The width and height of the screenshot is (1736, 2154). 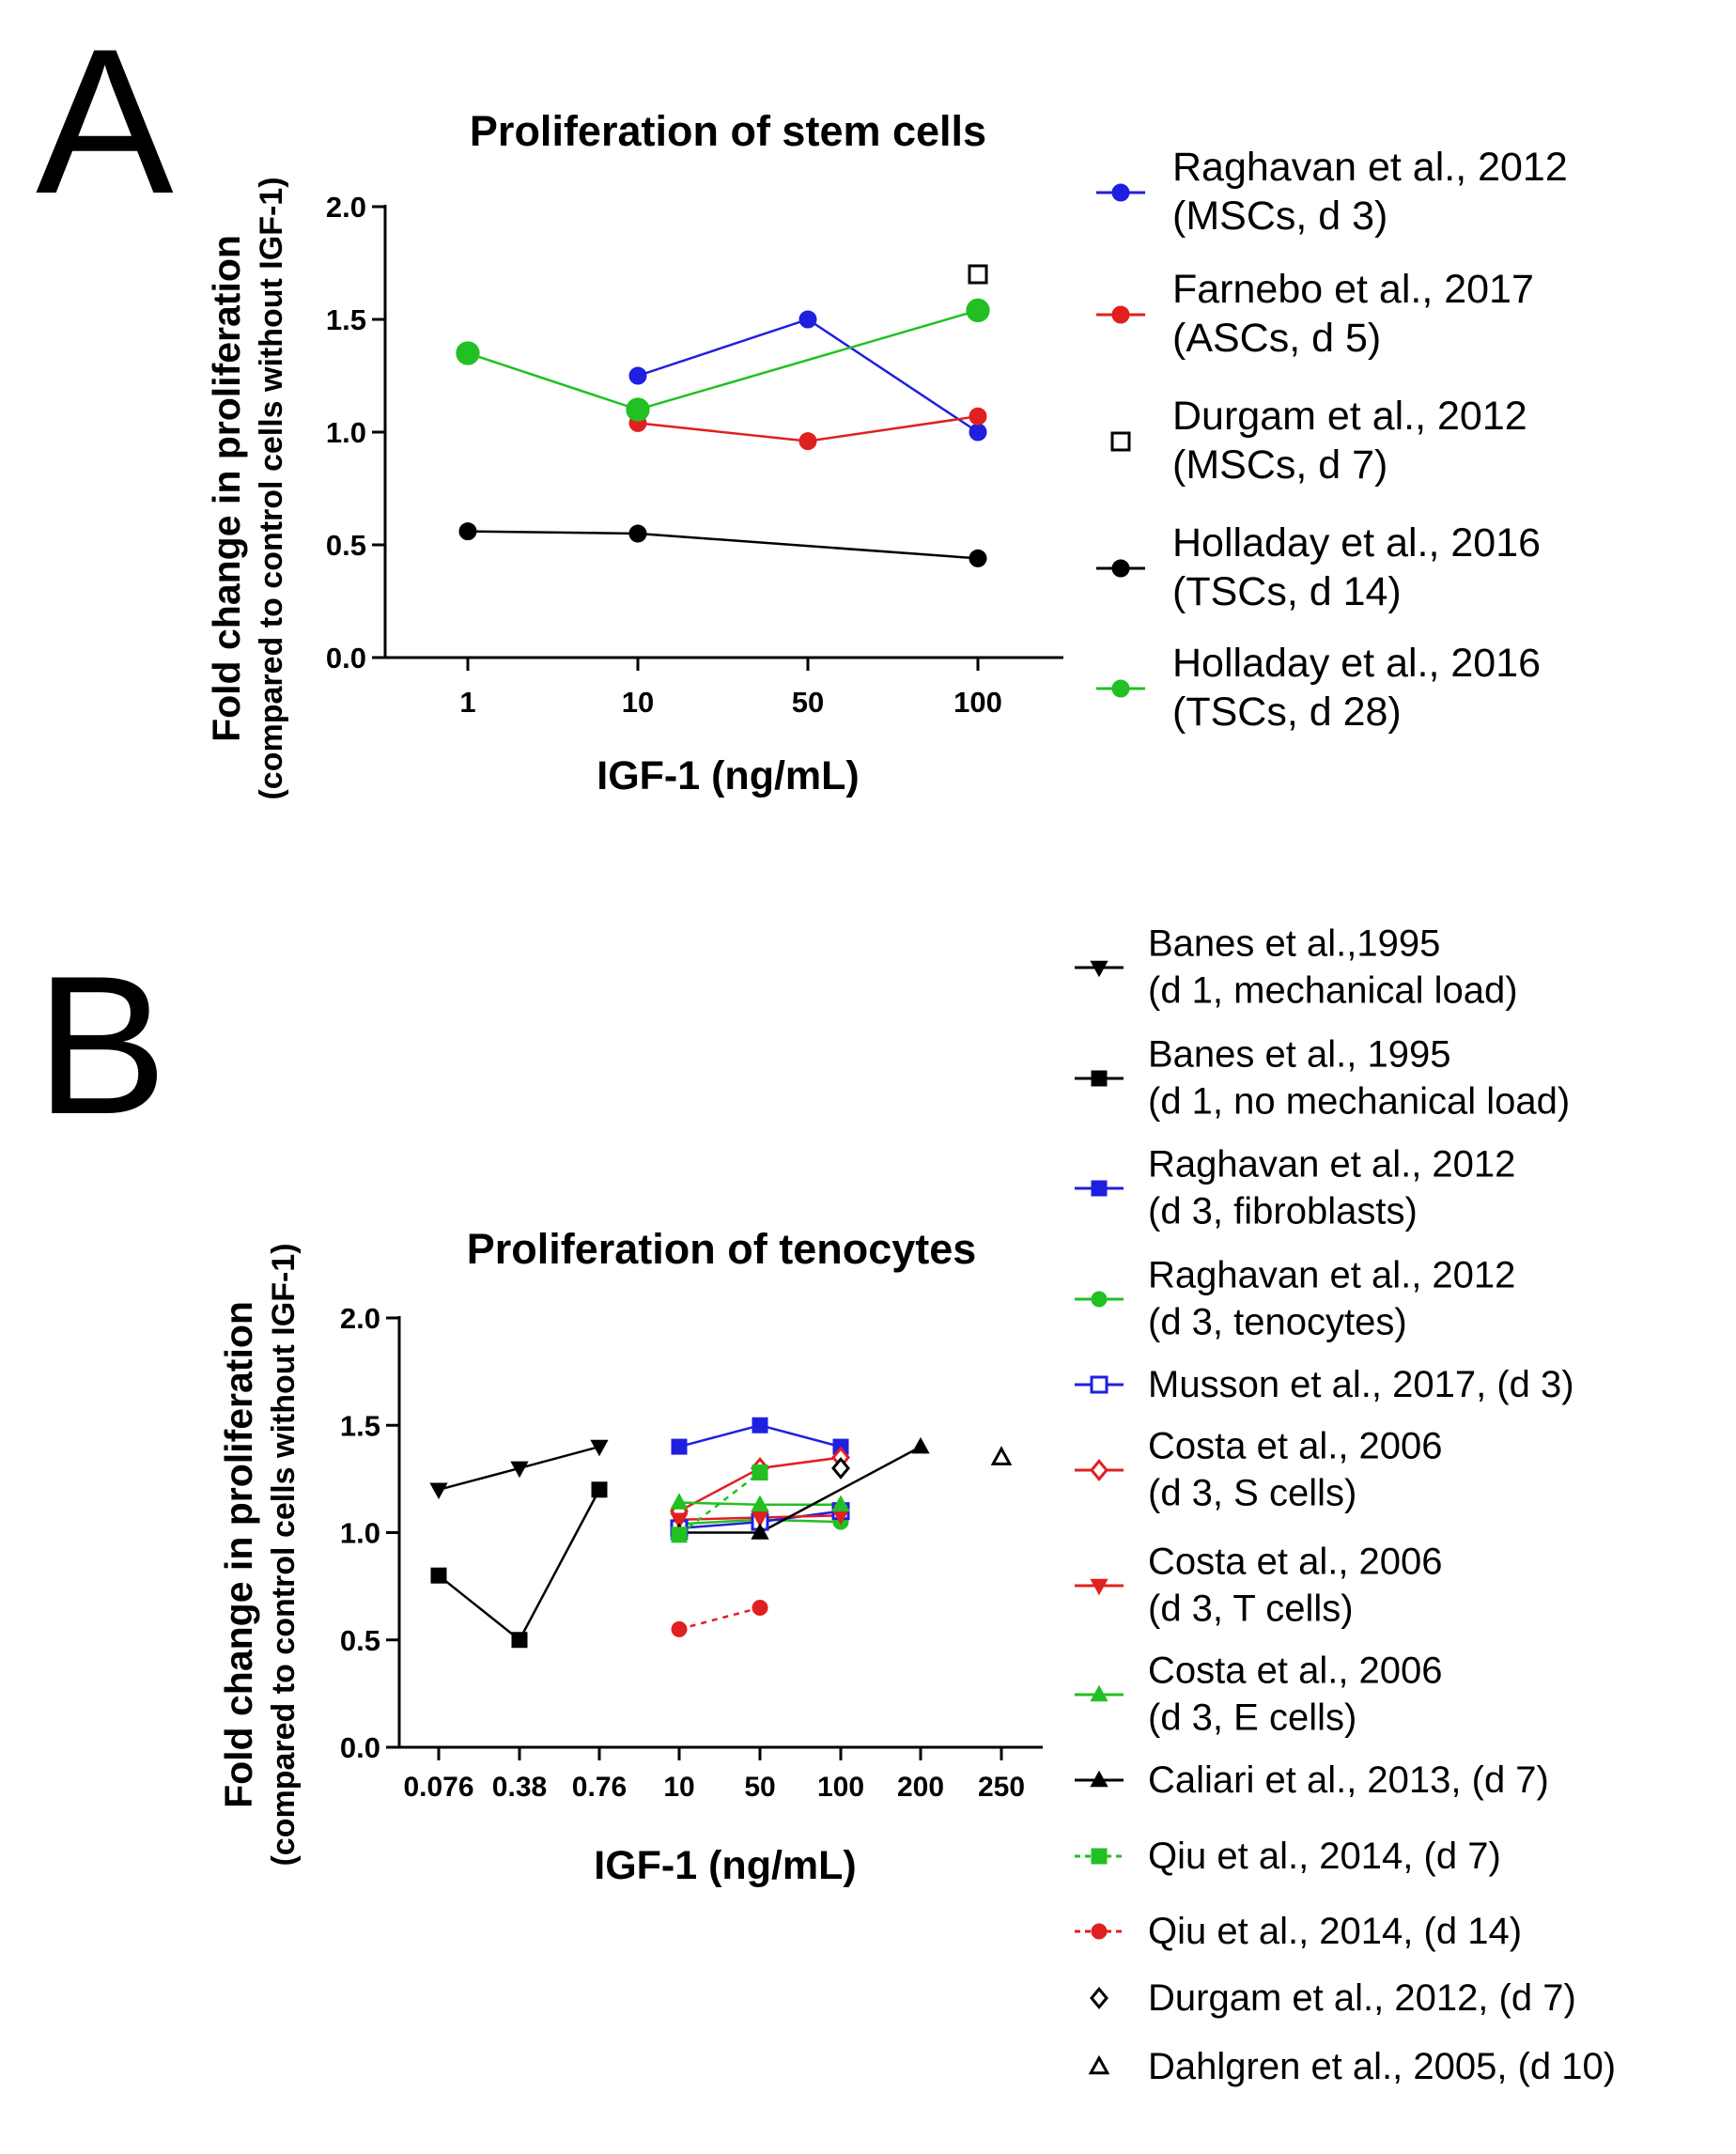 What do you see at coordinates (1252, 1718) in the screenshot?
I see `legend-detail: (d 3, E cells)` at bounding box center [1252, 1718].